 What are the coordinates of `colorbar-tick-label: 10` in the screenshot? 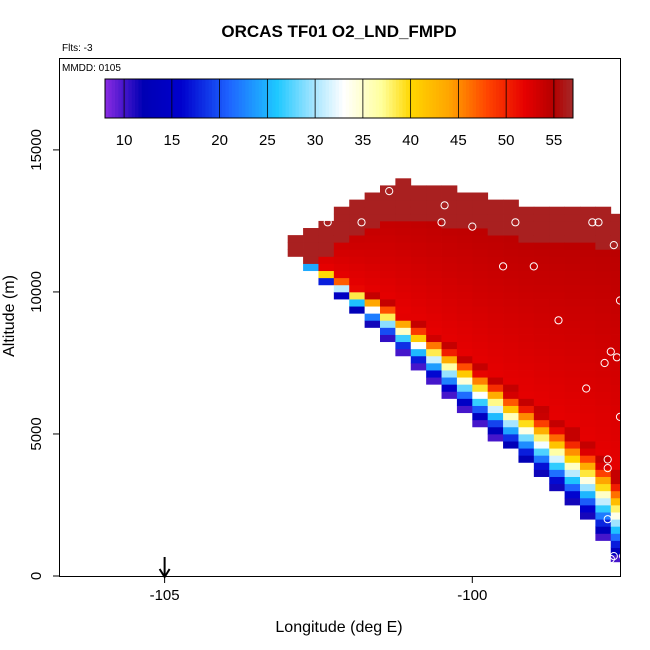 It's located at (124, 140).